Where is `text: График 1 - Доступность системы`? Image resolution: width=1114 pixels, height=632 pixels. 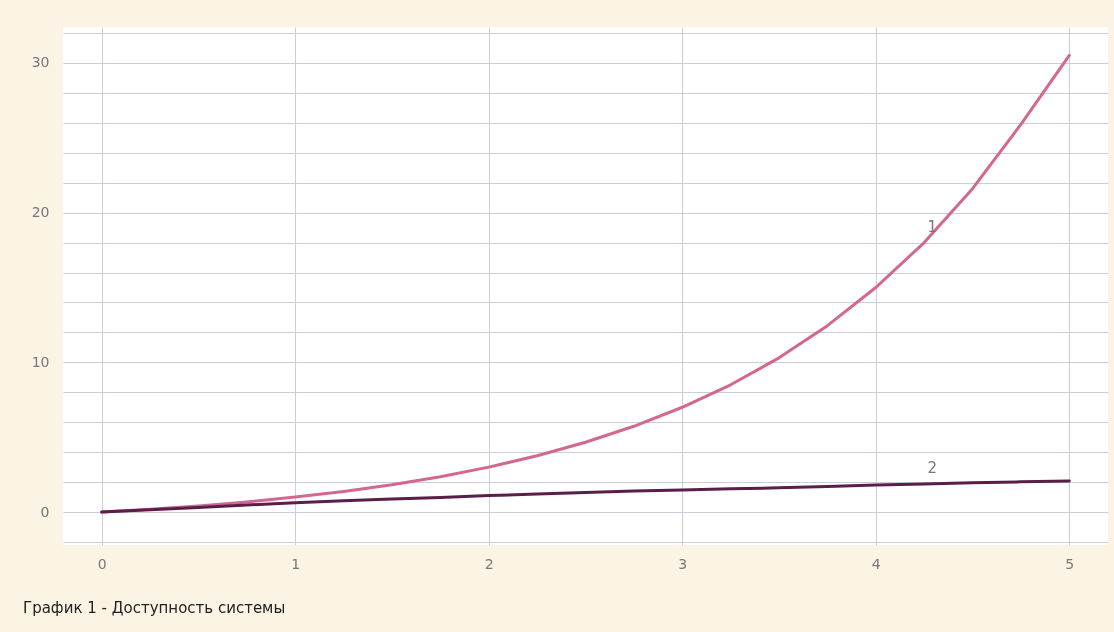 text: График 1 - Доступность системы is located at coordinates (154, 608).